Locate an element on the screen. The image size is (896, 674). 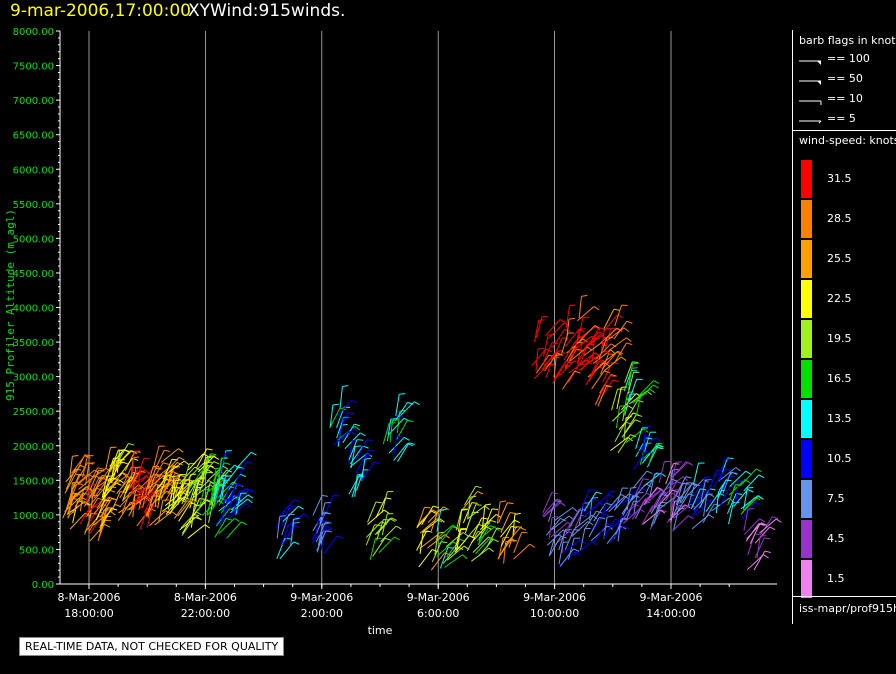
speed-legend-heading: wind-speed: knots is located at coordinates (847, 140).